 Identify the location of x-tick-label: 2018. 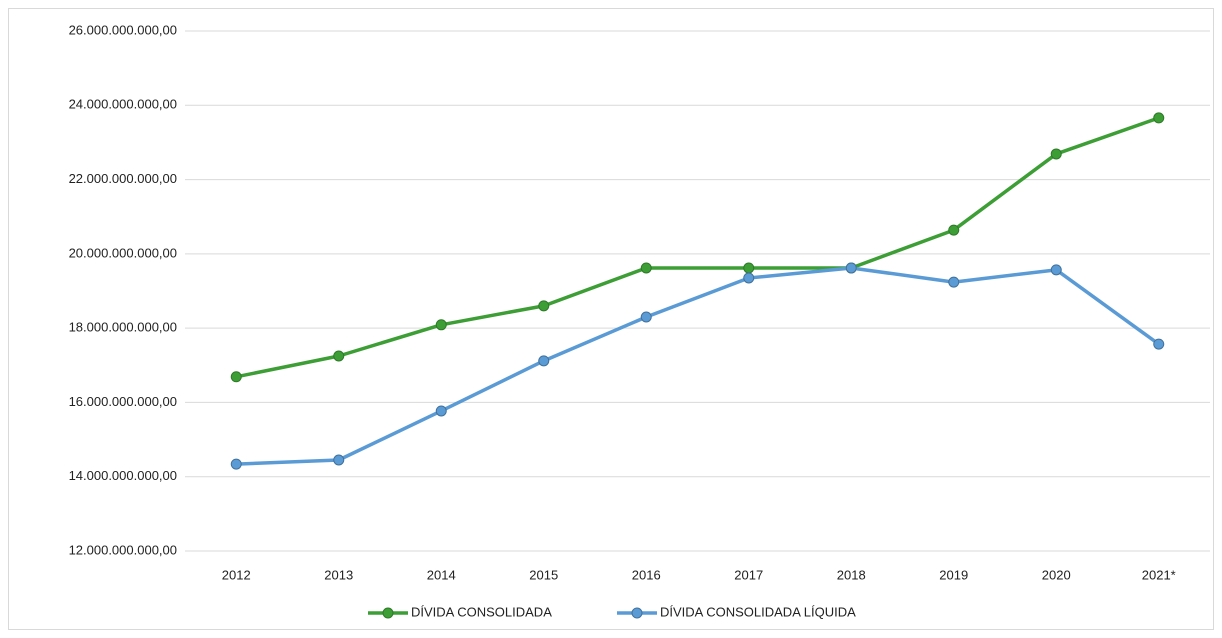
(851, 574).